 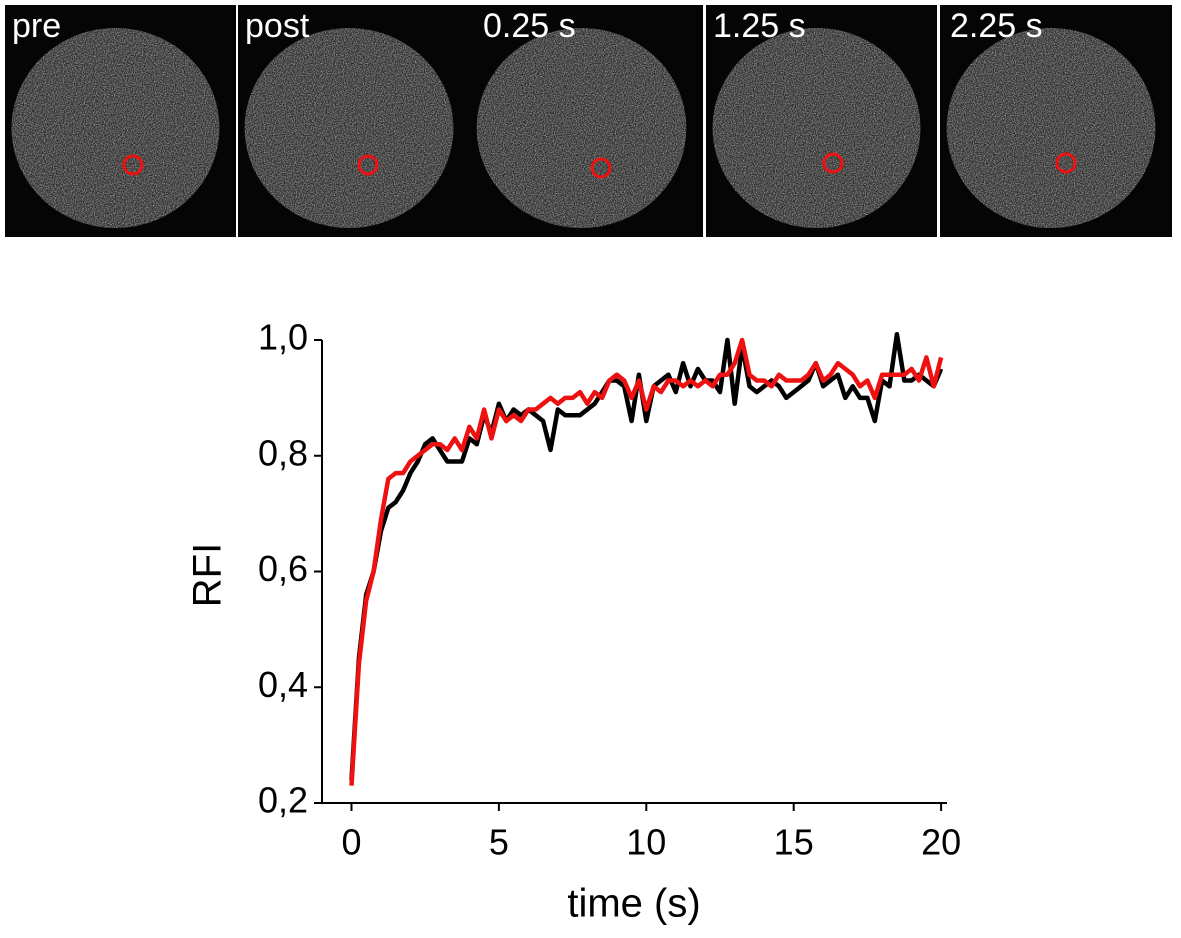 What do you see at coordinates (499, 842) in the screenshot?
I see `x-tick-label: 5` at bounding box center [499, 842].